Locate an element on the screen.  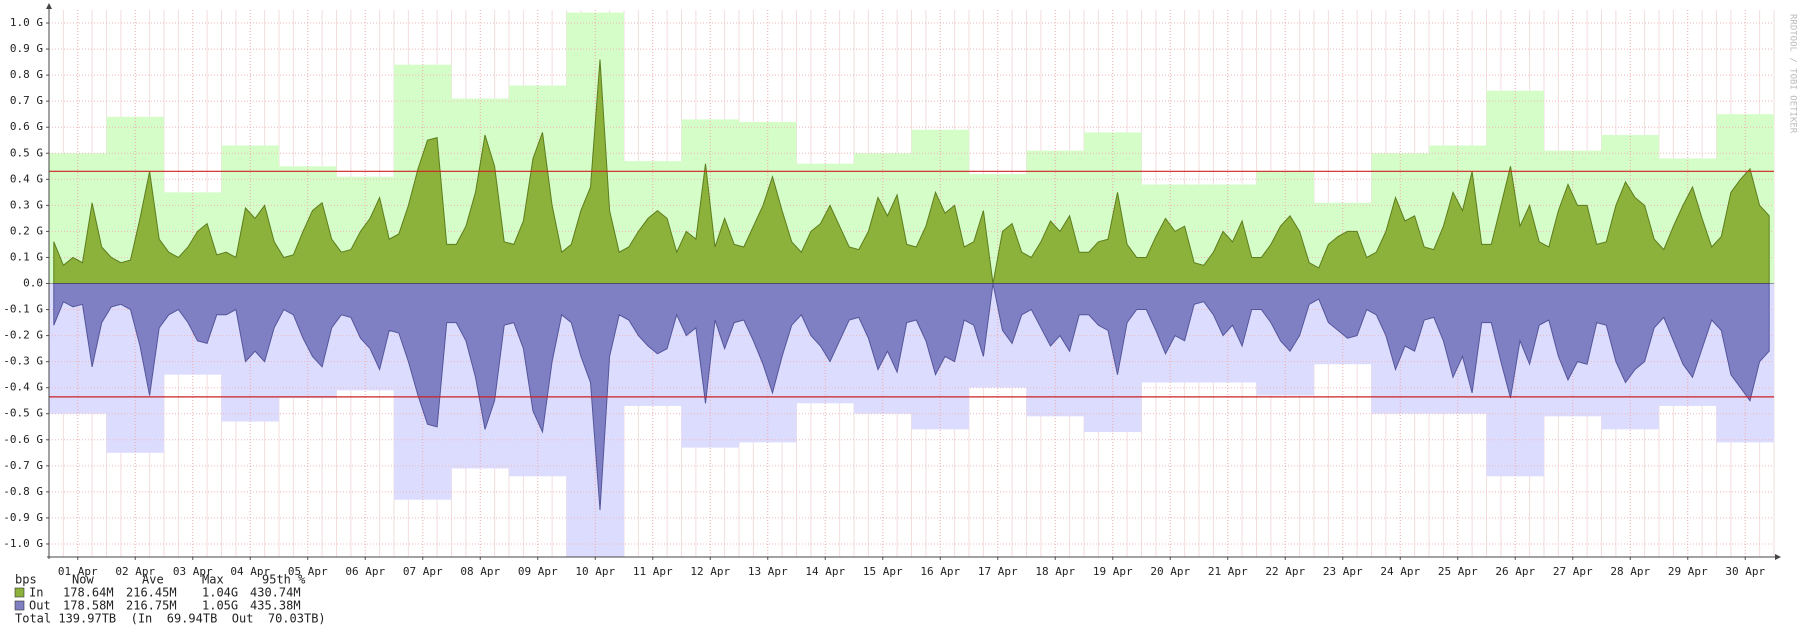
x-tick-label: 15 Apr is located at coordinates (883, 571).